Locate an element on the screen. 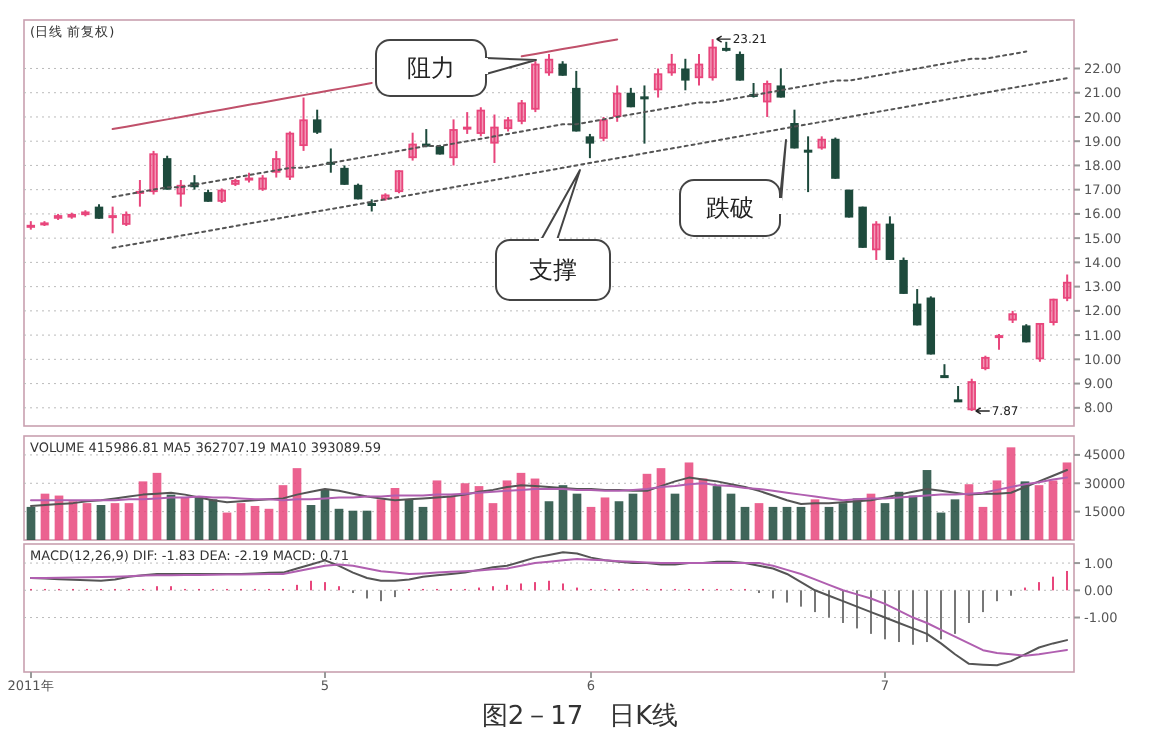  annotation: 阻力 is located at coordinates (431, 68).